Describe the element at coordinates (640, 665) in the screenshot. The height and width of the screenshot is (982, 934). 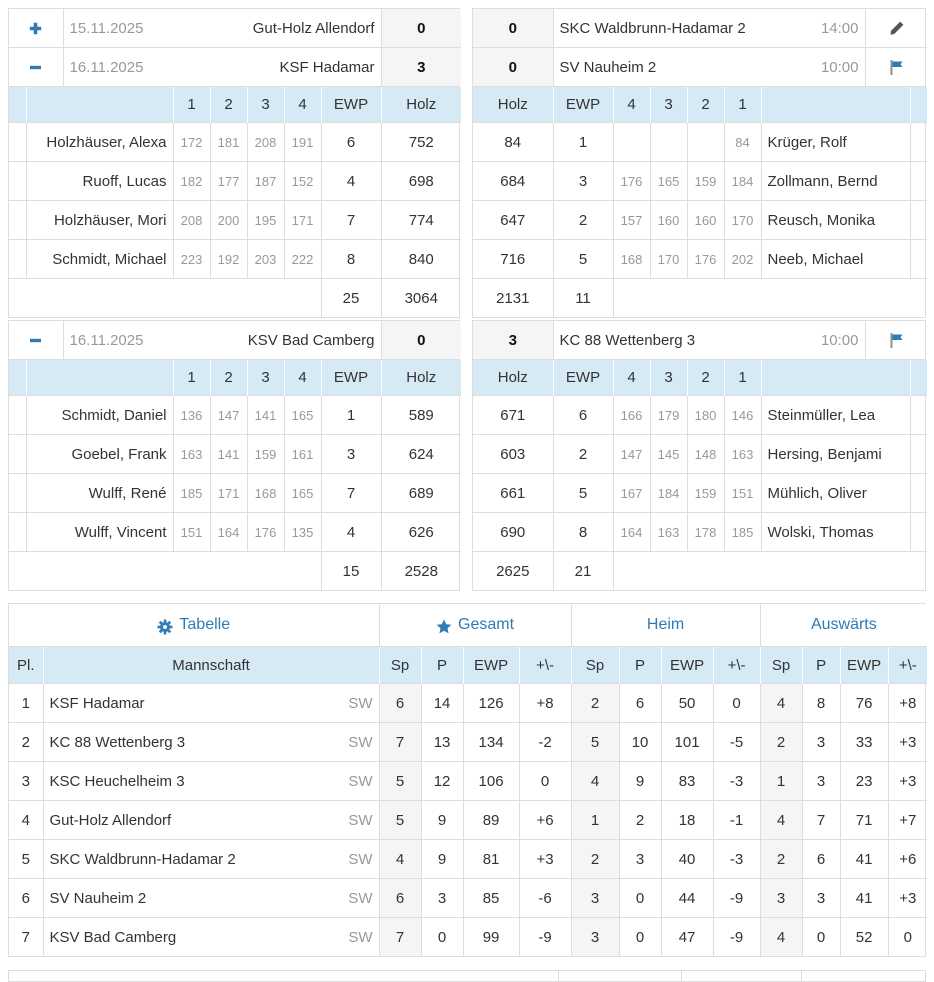
I see `col-p: P` at that location.